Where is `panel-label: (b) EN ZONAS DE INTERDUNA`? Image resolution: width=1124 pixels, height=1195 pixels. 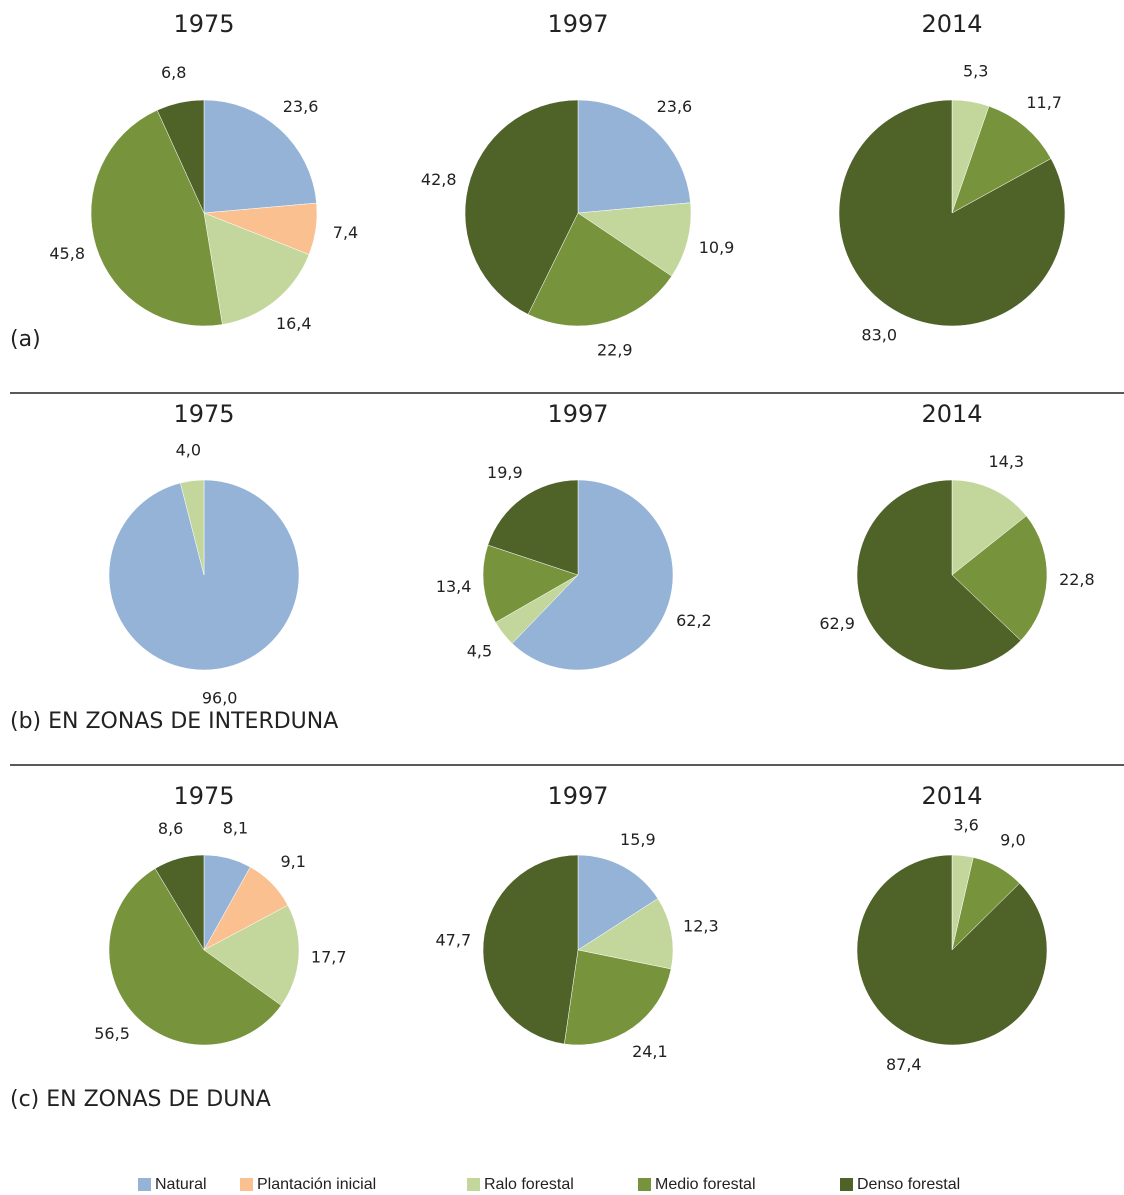 panel-label: (b) EN ZONAS DE INTERDUNA is located at coordinates (174, 721).